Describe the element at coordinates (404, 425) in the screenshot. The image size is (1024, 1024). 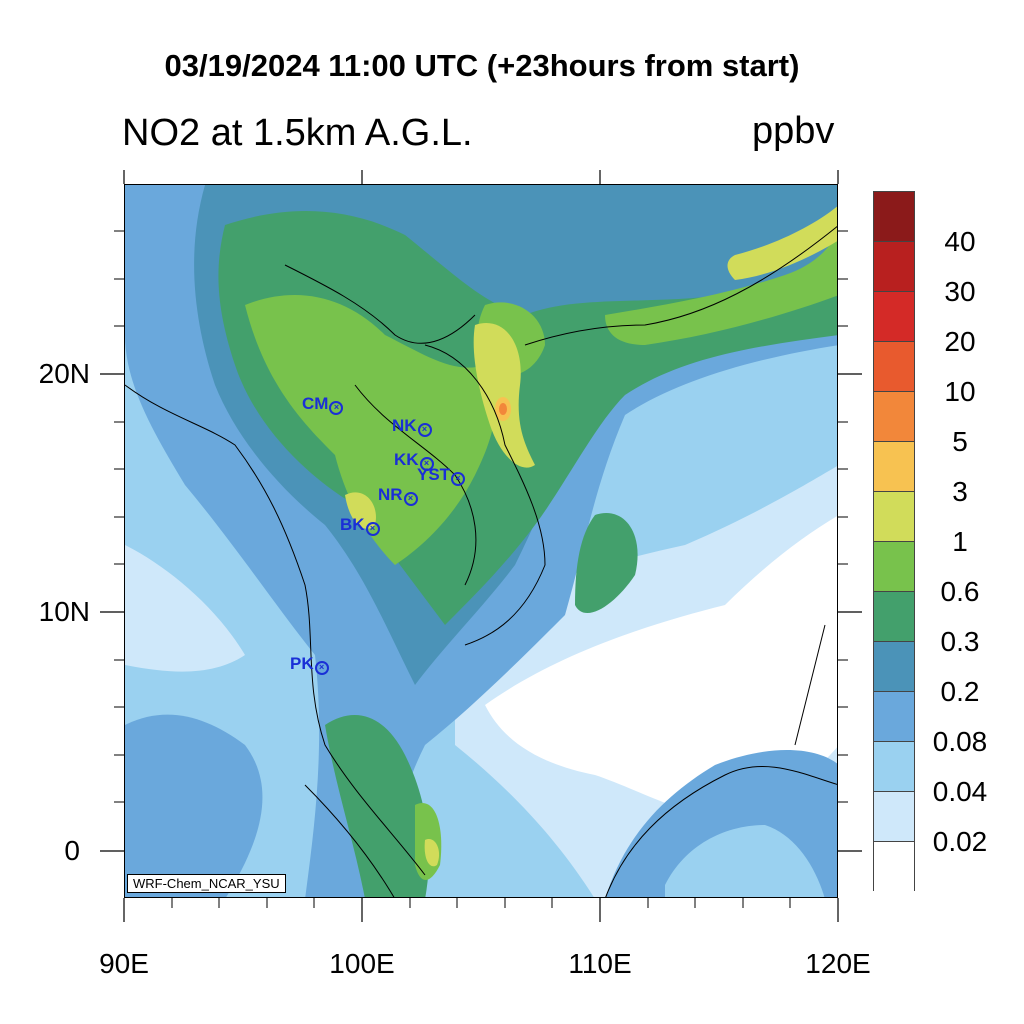
I see `station-label: NK` at that location.